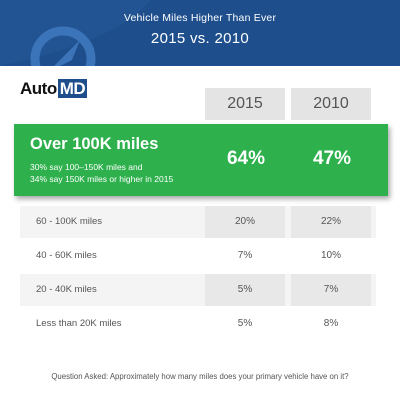  I want to click on table-row: 20 - 40K miles 5% 7%, so click(198, 290).